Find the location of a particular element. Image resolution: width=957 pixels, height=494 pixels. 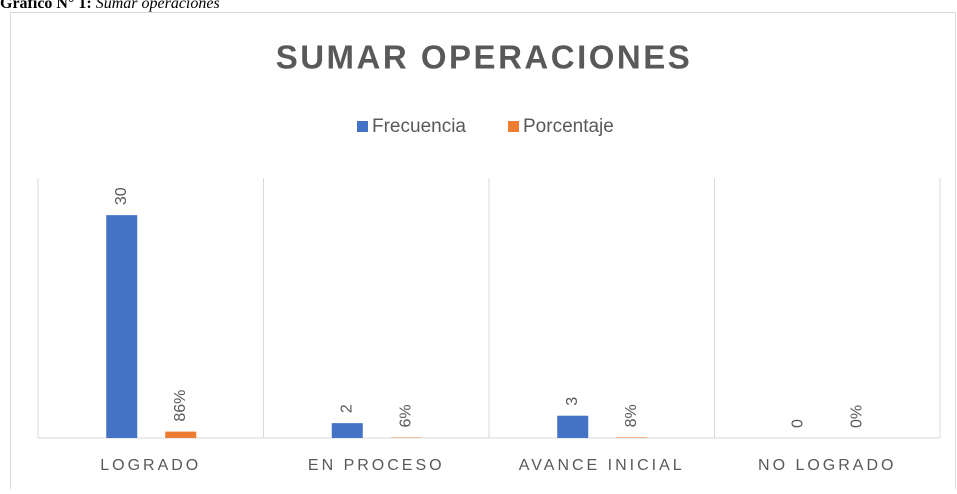

caption-text: Sumar operaciones is located at coordinates (158, 6).